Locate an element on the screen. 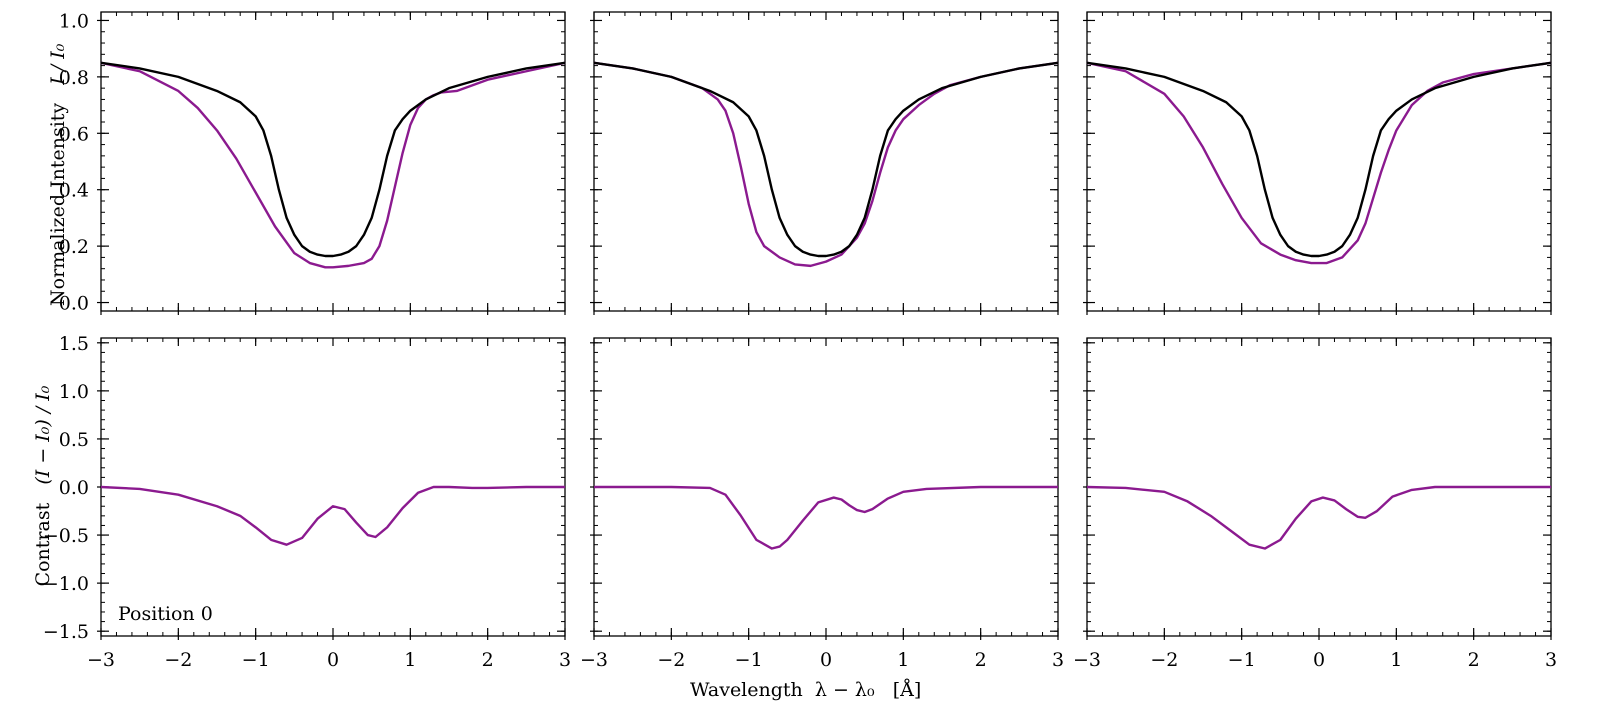 The height and width of the screenshot is (720, 1600). y-tick-label: −0.5 is located at coordinates (66, 536).